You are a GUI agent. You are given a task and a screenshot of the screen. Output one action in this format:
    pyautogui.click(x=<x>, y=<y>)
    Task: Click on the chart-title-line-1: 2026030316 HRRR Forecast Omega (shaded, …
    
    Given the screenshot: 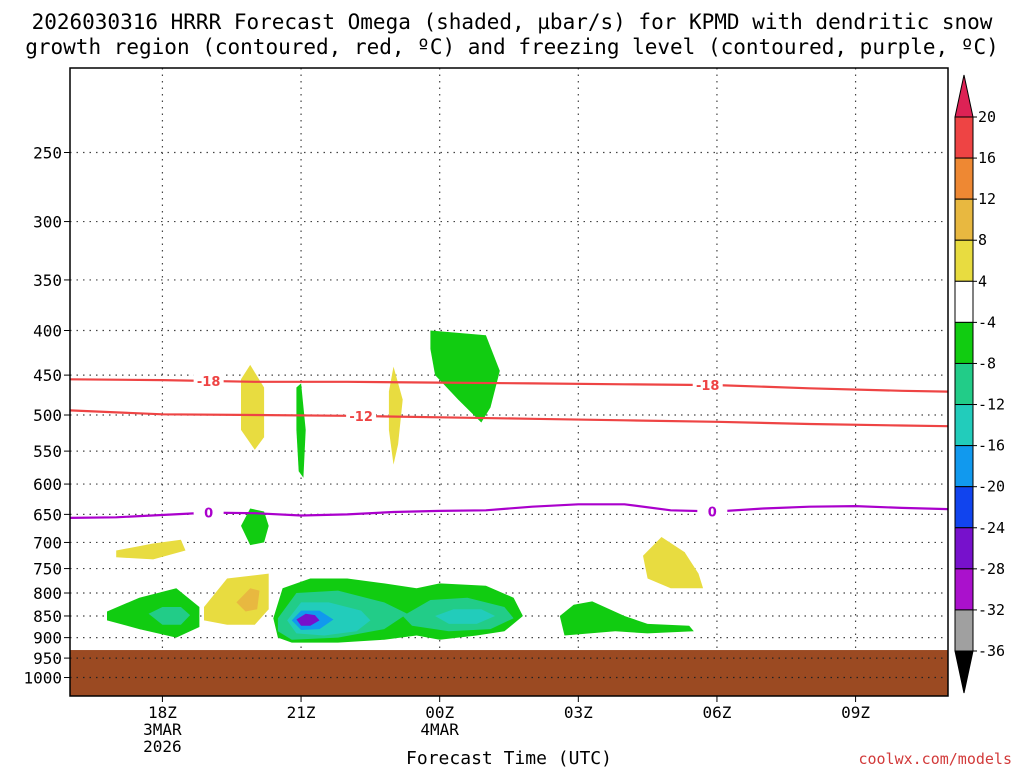 What is the action you would take?
    pyautogui.click(x=512, y=22)
    